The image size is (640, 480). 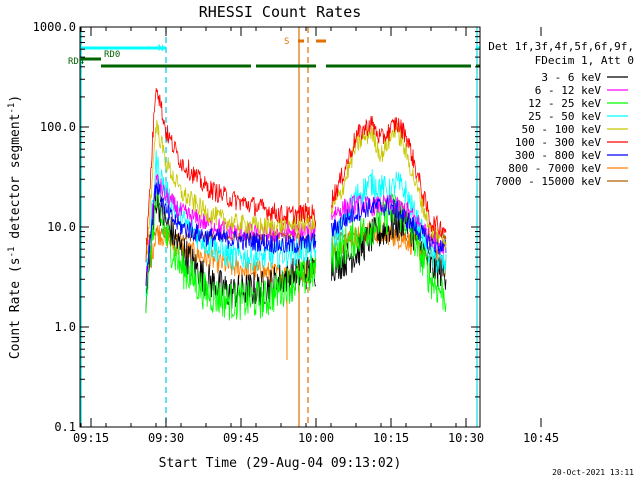 What do you see at coordinates (554, 168) in the screenshot?
I see `legend-label: 800 - 7000 keV` at bounding box center [554, 168].